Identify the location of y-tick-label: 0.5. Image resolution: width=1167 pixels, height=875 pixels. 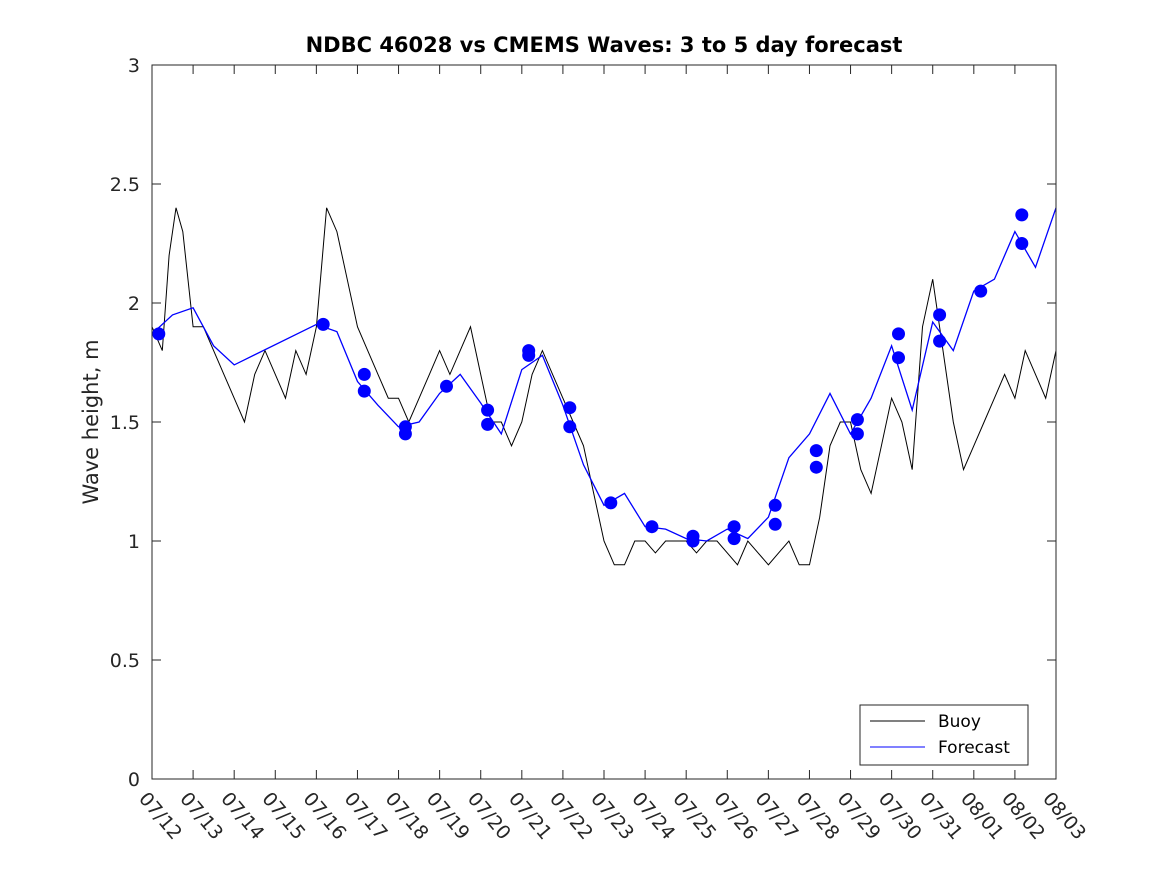
(125, 661).